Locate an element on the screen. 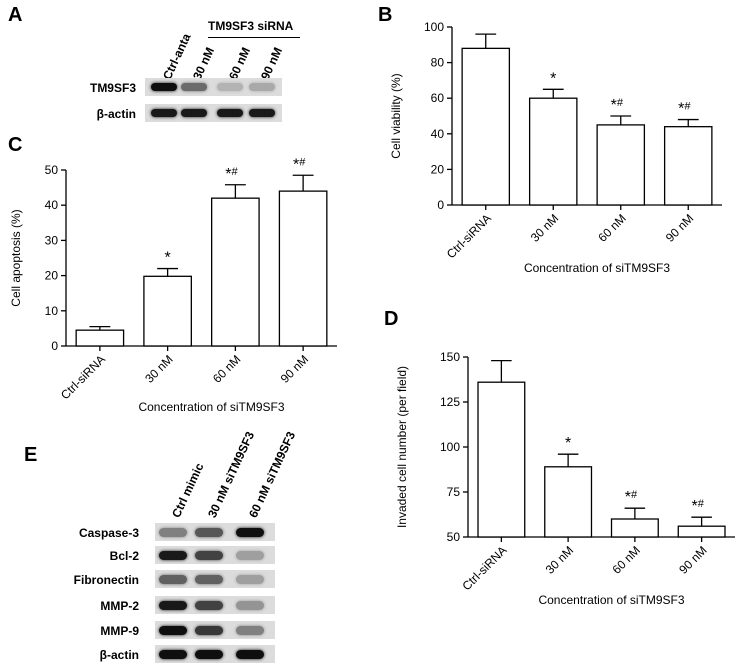 This screenshot has width=740, height=664. panel-letter-a: A is located at coordinates (15, 15).